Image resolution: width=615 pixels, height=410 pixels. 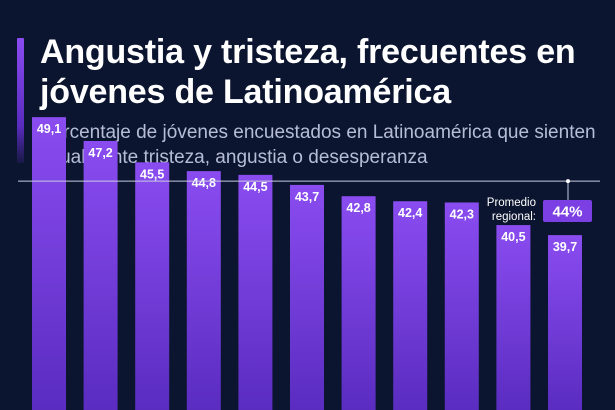 What do you see at coordinates (49, 129) in the screenshot?
I see `bar-value-label: 49,1` at bounding box center [49, 129].